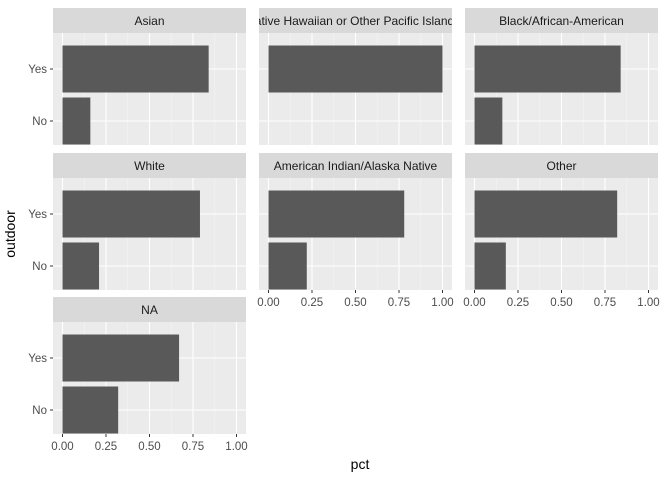  I want to click on facet-strip-label: NA, so click(149, 310).